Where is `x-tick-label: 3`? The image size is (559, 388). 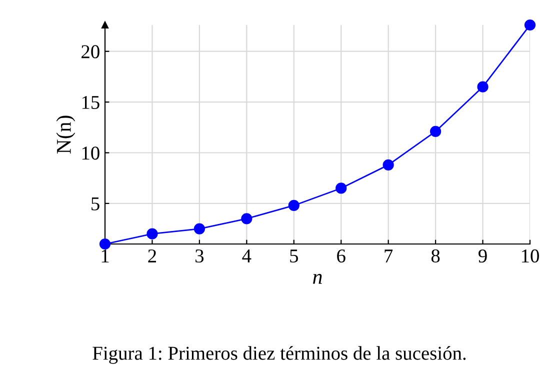 x-tick-label: 3 is located at coordinates (200, 256).